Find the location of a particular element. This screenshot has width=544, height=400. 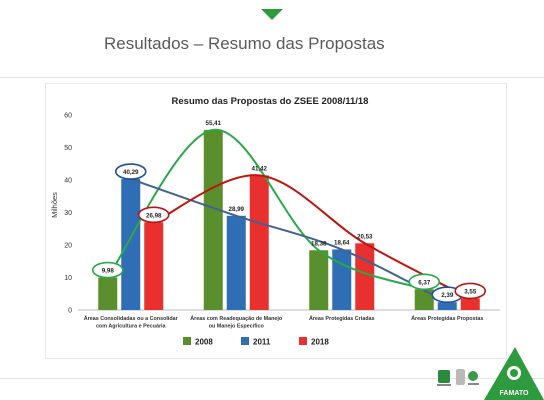

x-tick-label: ou Manejo Específico is located at coordinates (237, 327).